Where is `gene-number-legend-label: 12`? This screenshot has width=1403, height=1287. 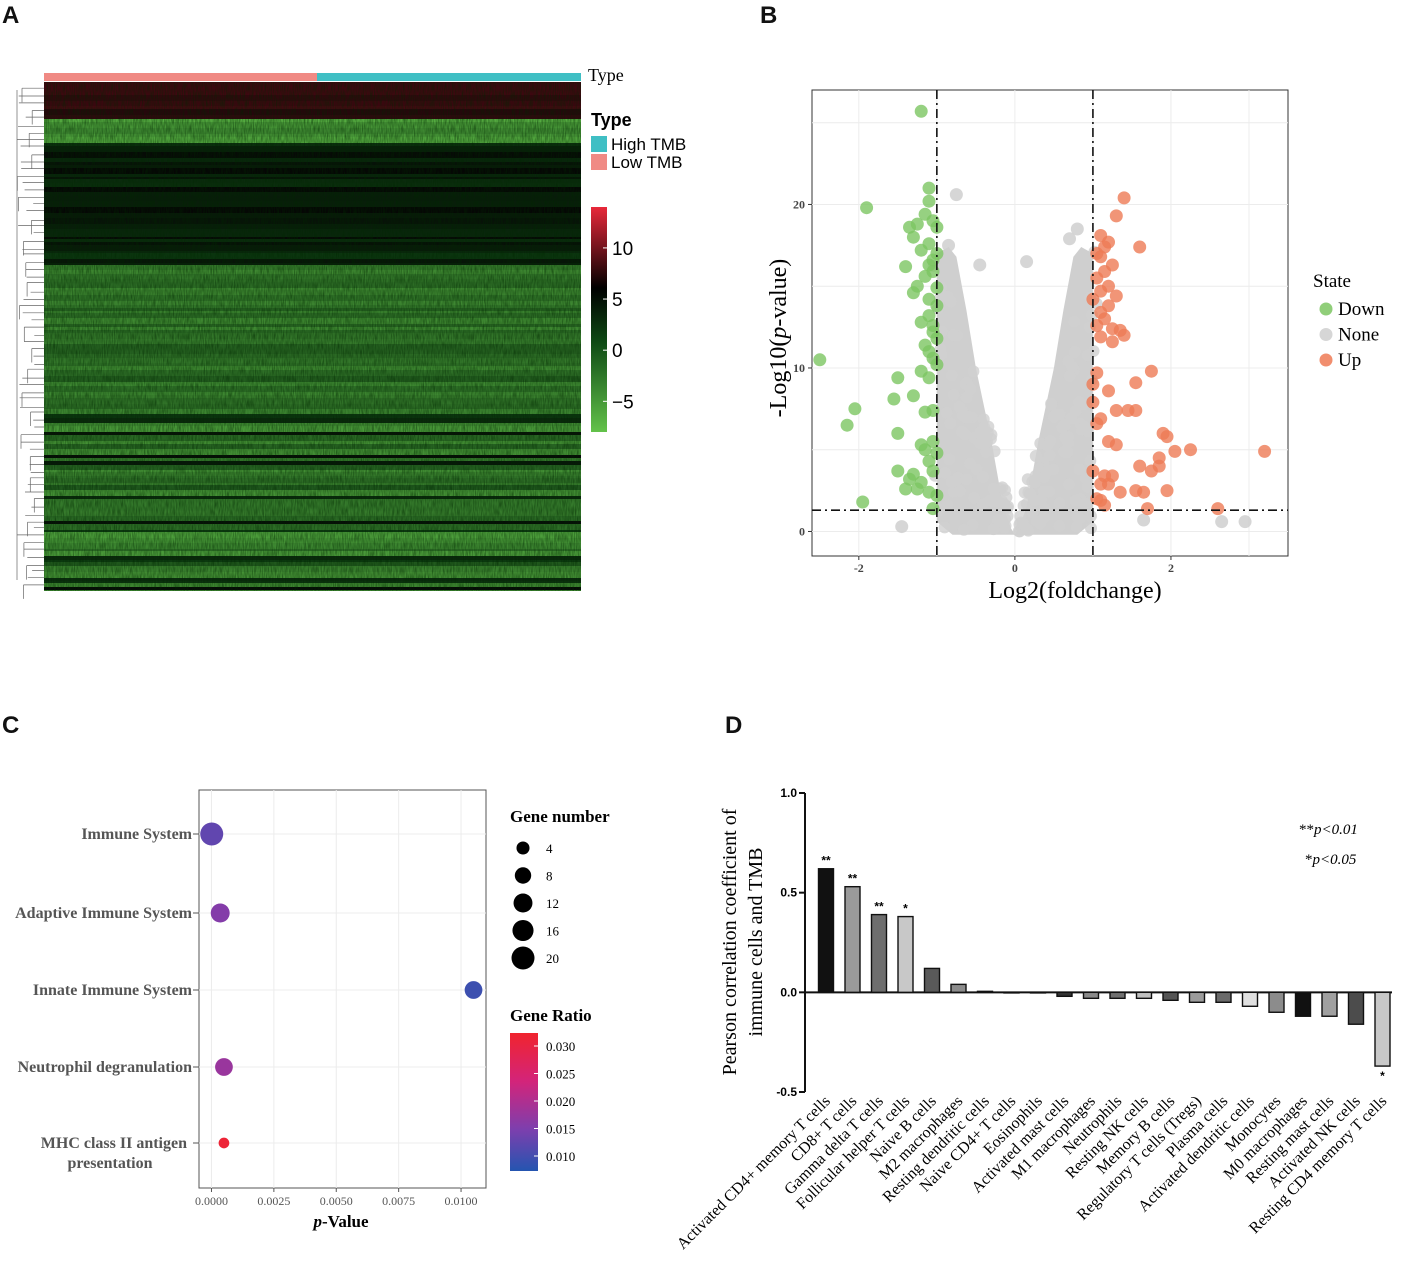 gene-number-legend-label: 12 is located at coordinates (552, 903).